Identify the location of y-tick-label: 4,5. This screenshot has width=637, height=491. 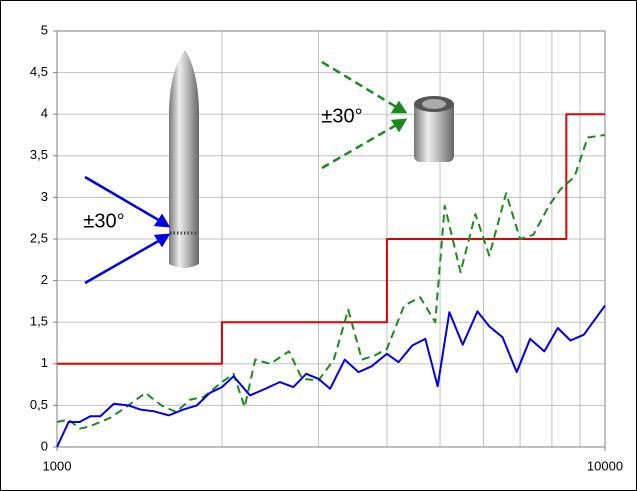
(39, 71).